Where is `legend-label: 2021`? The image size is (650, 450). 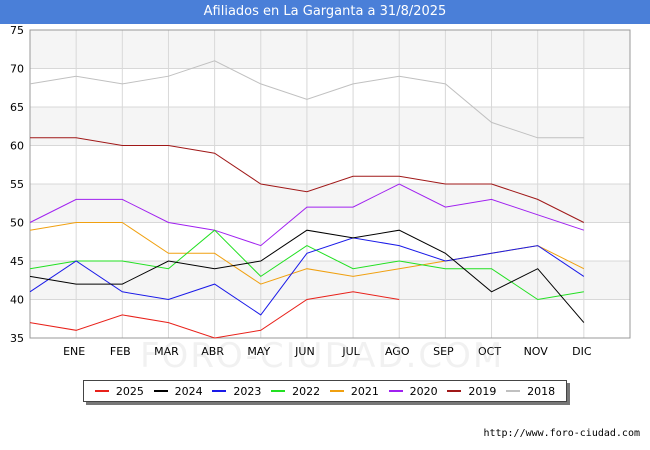 legend-label: 2021 is located at coordinates (364, 391).